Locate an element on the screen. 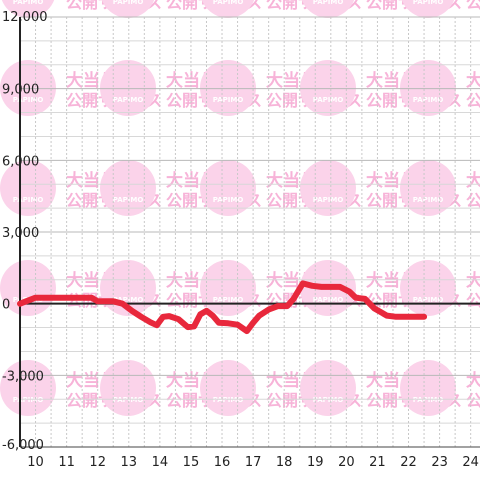 The image size is (480, 480). y-tick-label: 0 is located at coordinates (6, 305).